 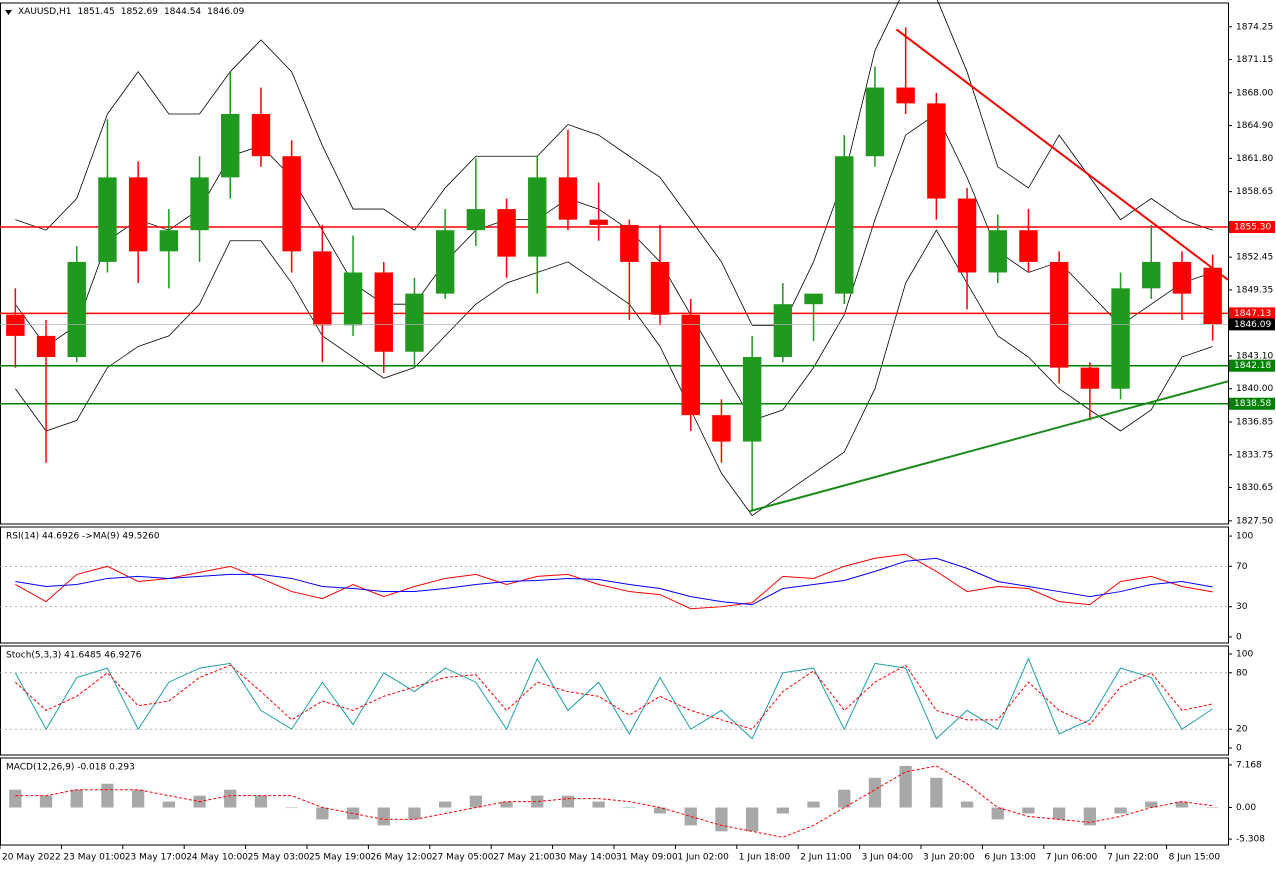 I want to click on y-tick-label: 1868.00, so click(x=1254, y=93).